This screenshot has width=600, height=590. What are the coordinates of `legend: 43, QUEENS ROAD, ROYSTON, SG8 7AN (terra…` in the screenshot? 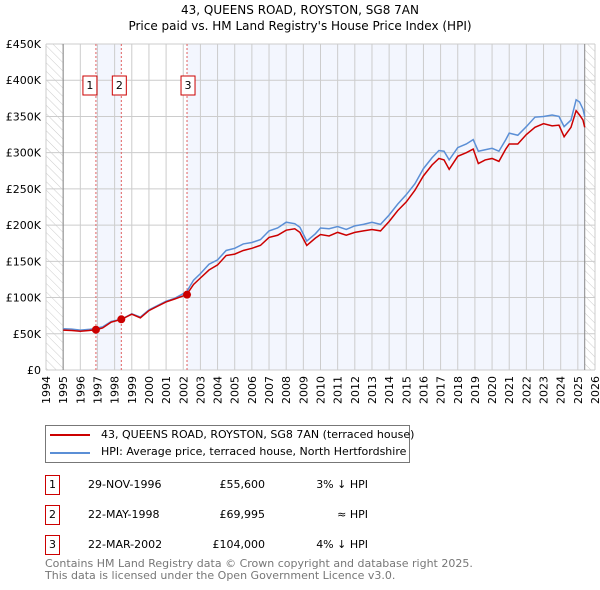 It's located at (229, 444).